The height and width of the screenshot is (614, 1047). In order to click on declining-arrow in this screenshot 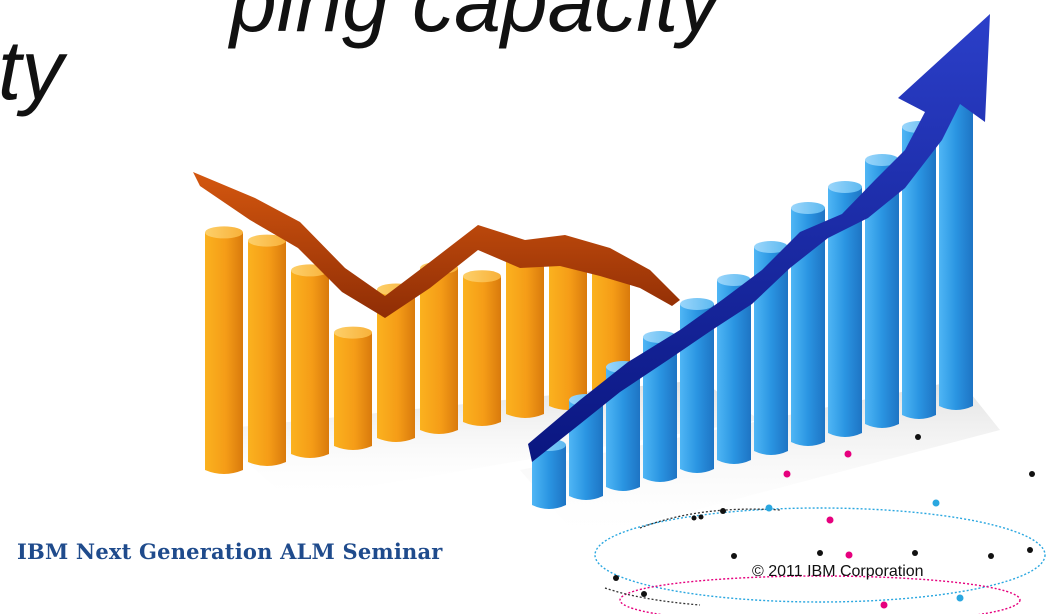, I will do `click(436, 245)`.